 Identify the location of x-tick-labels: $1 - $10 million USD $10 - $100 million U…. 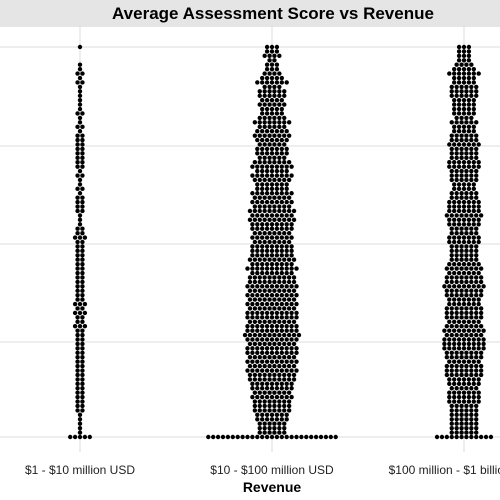
(262, 470).